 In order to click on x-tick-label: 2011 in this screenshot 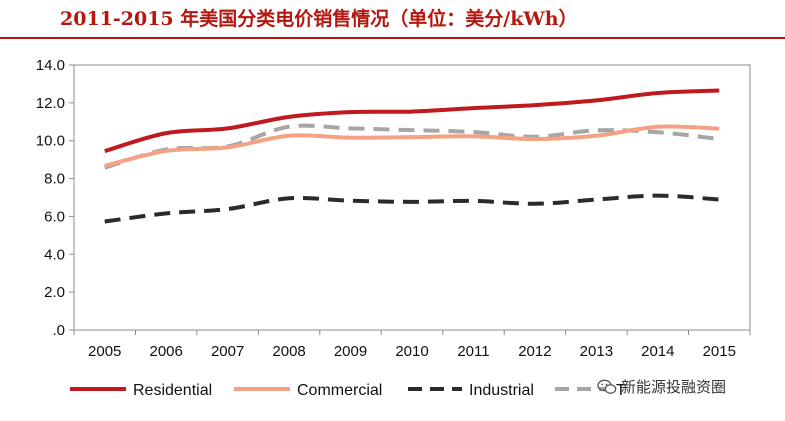, I will do `click(473, 351)`.